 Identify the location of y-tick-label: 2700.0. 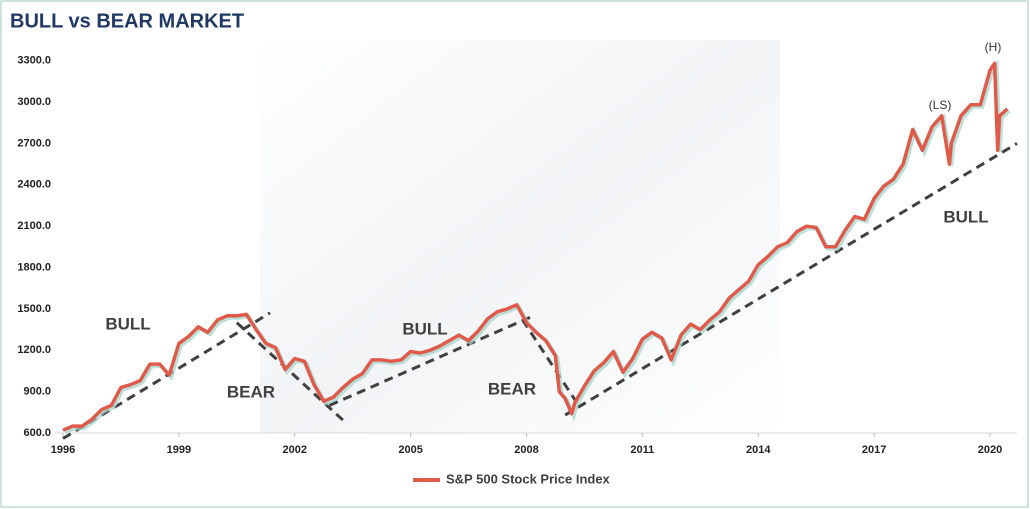
(34, 143).